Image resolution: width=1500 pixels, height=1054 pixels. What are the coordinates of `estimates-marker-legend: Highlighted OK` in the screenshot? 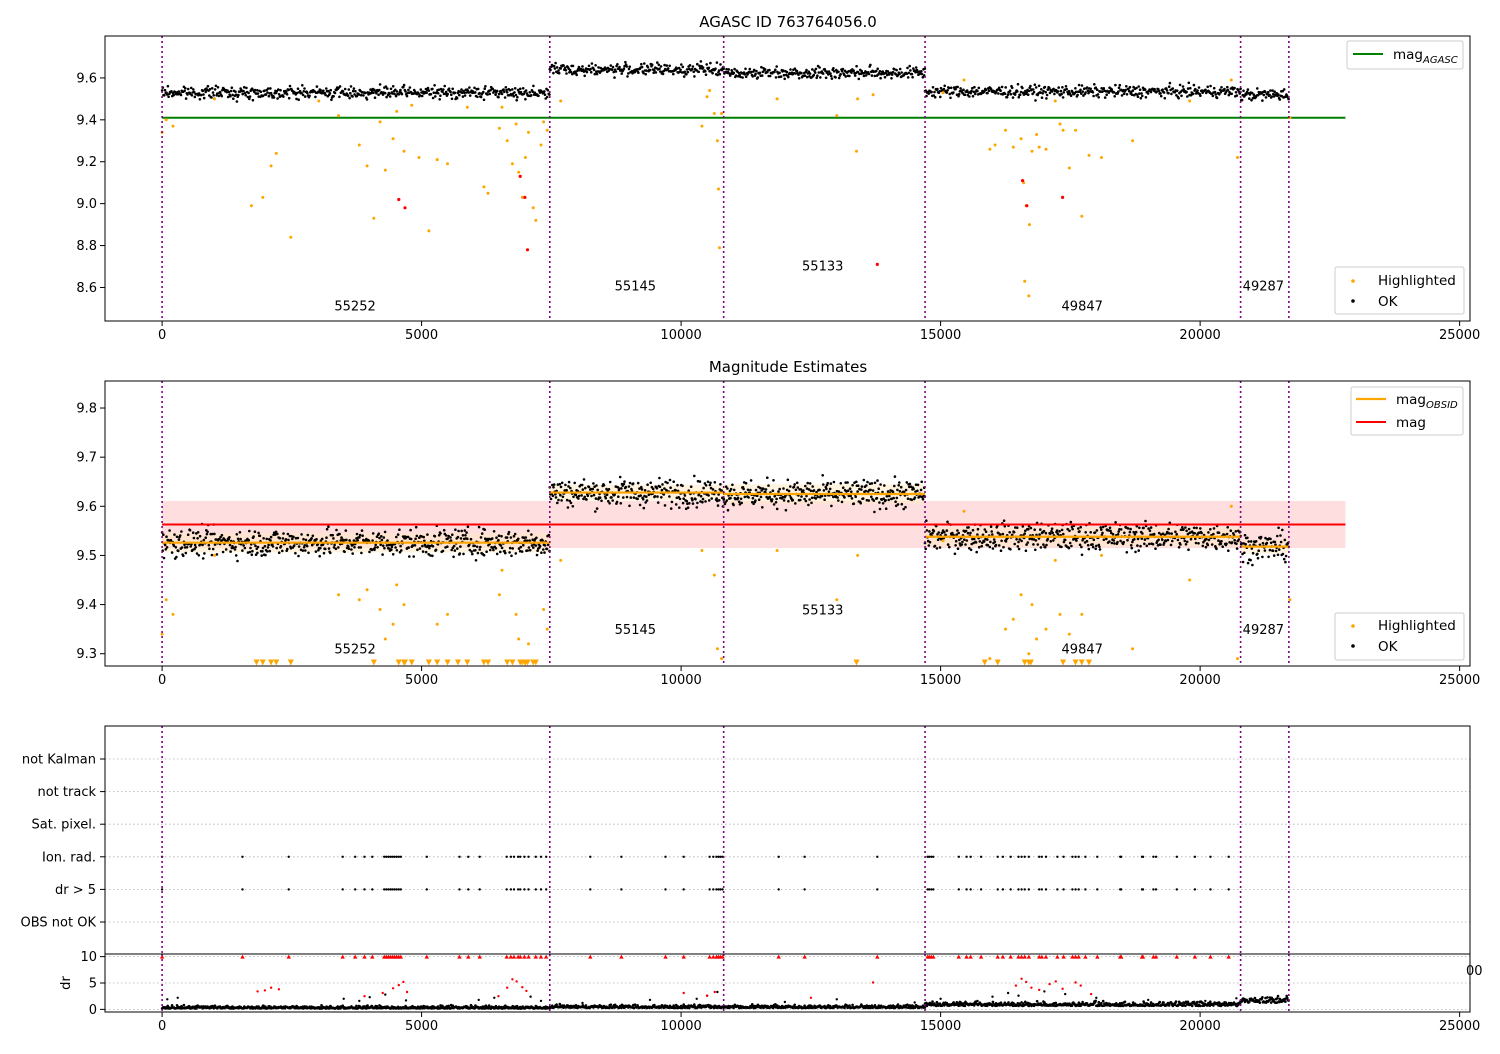 It's located at (1399, 636).